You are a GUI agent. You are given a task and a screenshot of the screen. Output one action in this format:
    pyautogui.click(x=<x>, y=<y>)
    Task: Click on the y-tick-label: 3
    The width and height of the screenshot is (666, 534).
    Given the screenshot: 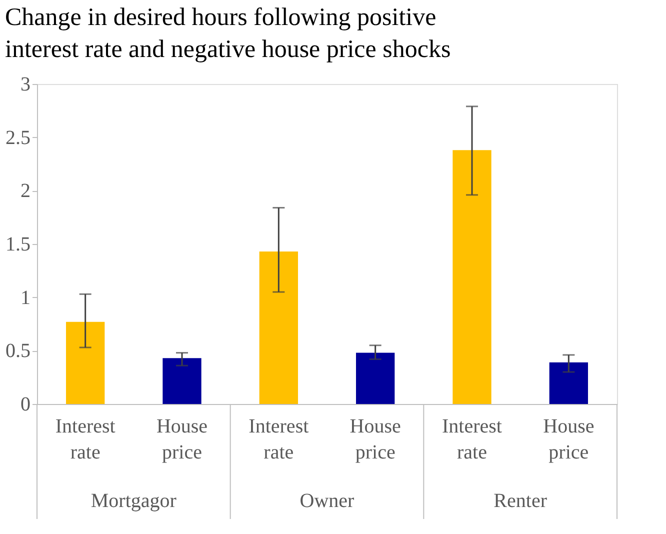 What is the action you would take?
    pyautogui.click(x=25, y=85)
    